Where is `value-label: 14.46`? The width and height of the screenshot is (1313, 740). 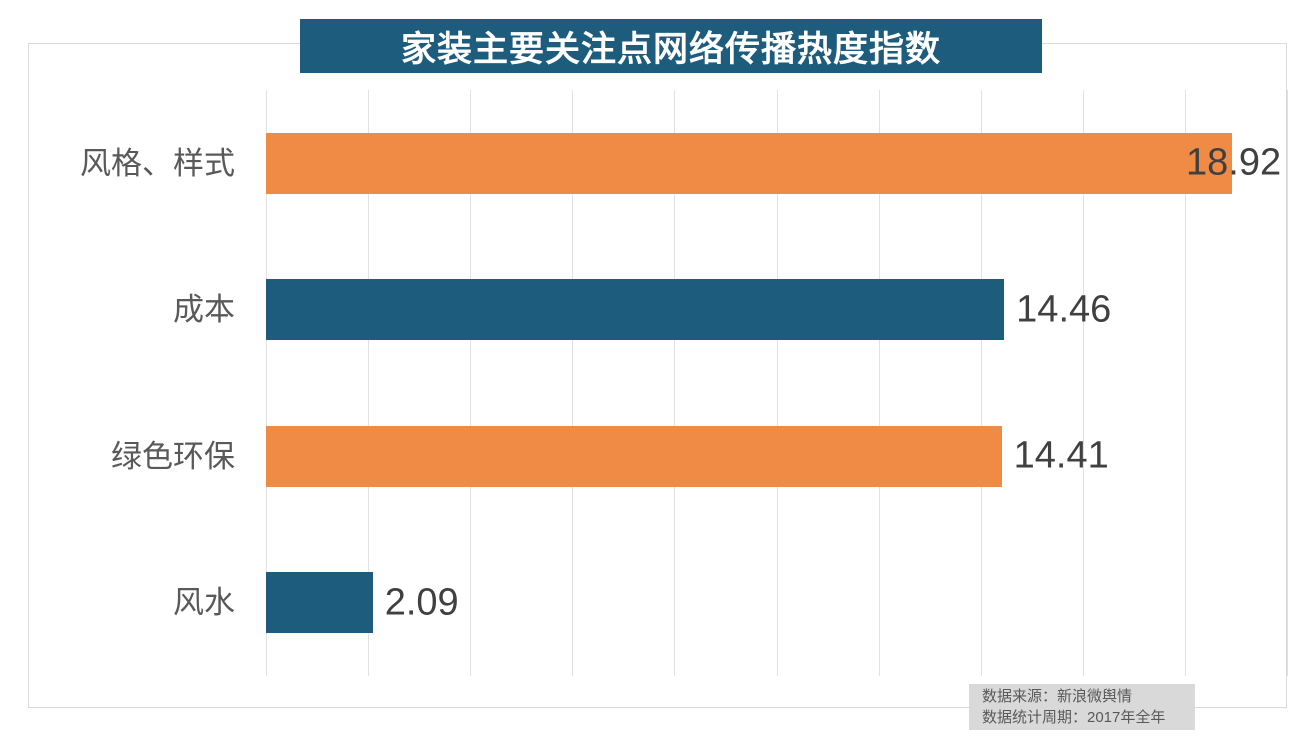 value-label: 14.46 is located at coordinates (1064, 309).